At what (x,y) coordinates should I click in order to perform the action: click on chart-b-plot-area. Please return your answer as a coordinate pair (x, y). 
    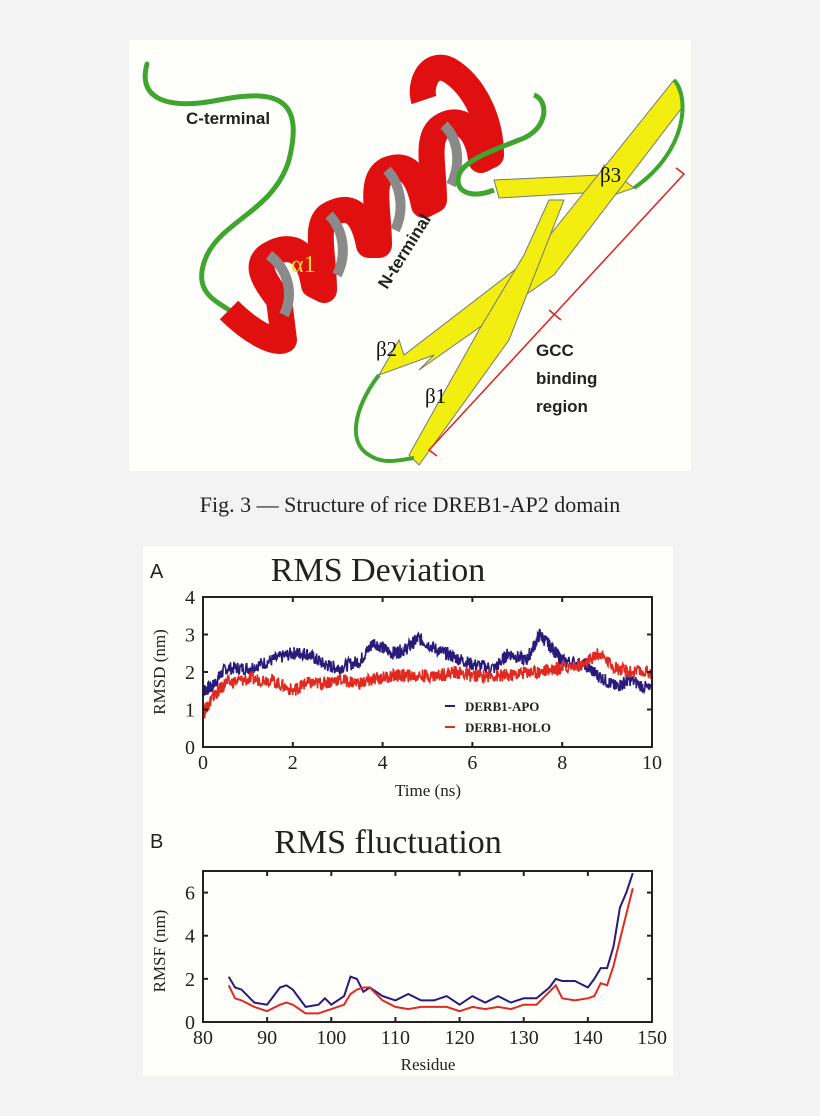
    Looking at the image, I should click on (430, 943).